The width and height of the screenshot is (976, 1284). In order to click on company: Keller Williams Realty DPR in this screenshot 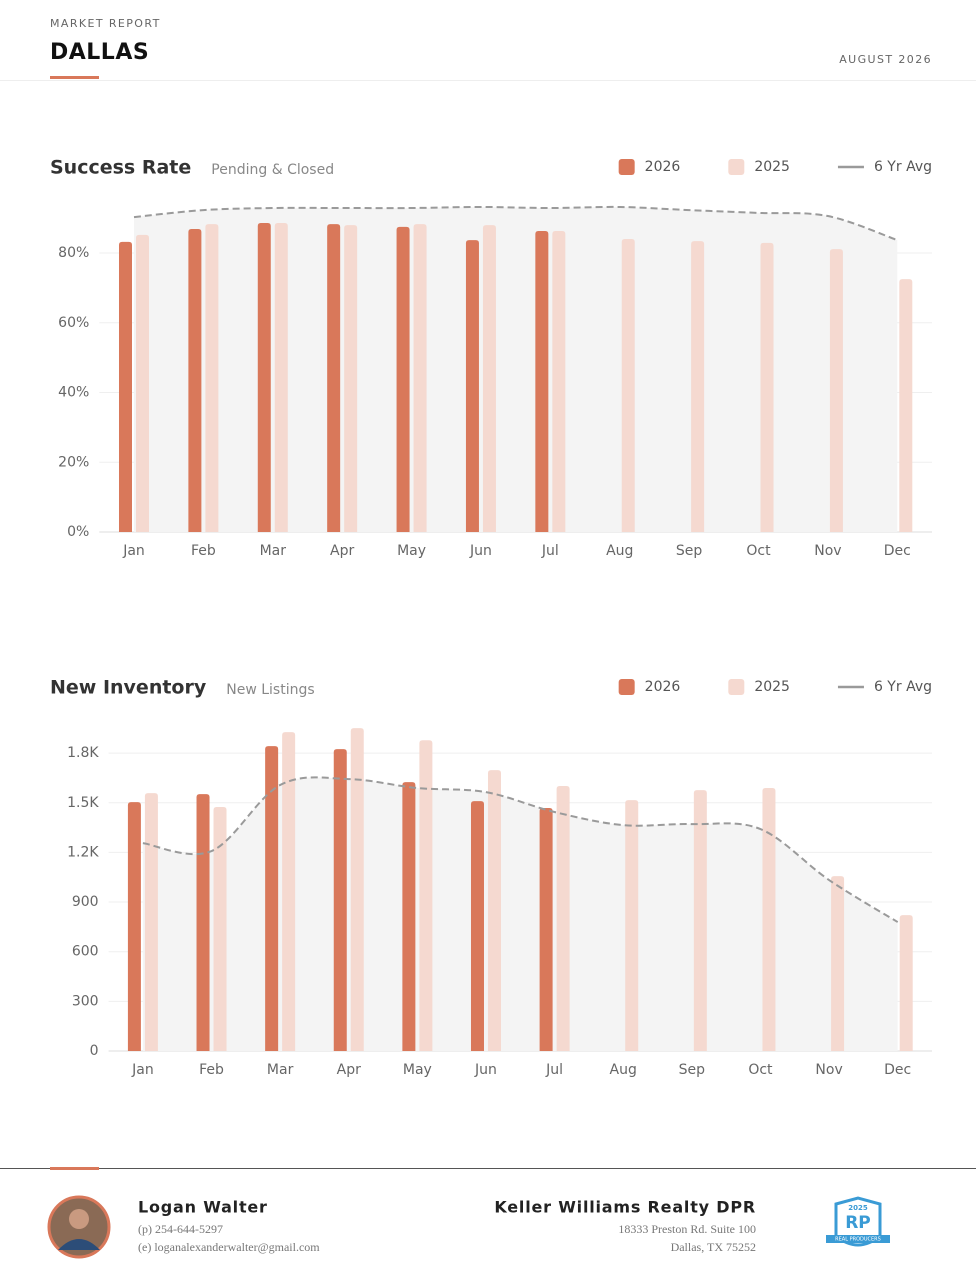, I will do `click(625, 1207)`.